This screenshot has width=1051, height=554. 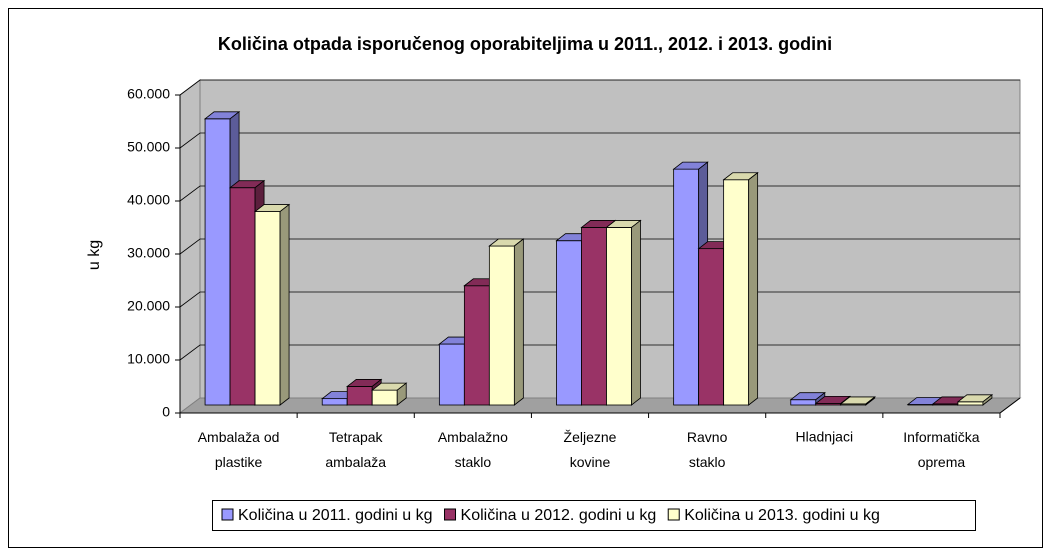 I want to click on x-tick-label: Ambalaža od plastike, so click(x=239, y=449).